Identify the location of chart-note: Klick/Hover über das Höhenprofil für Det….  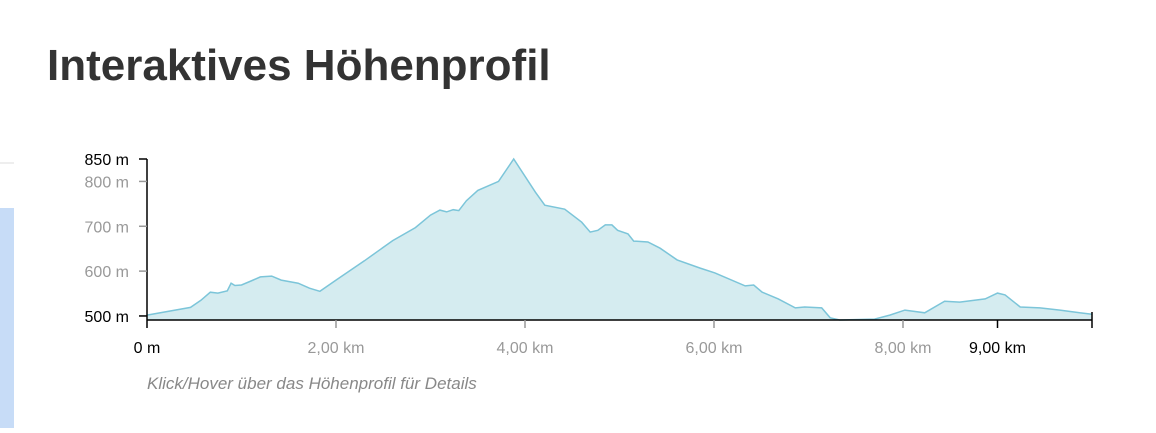
(312, 383).